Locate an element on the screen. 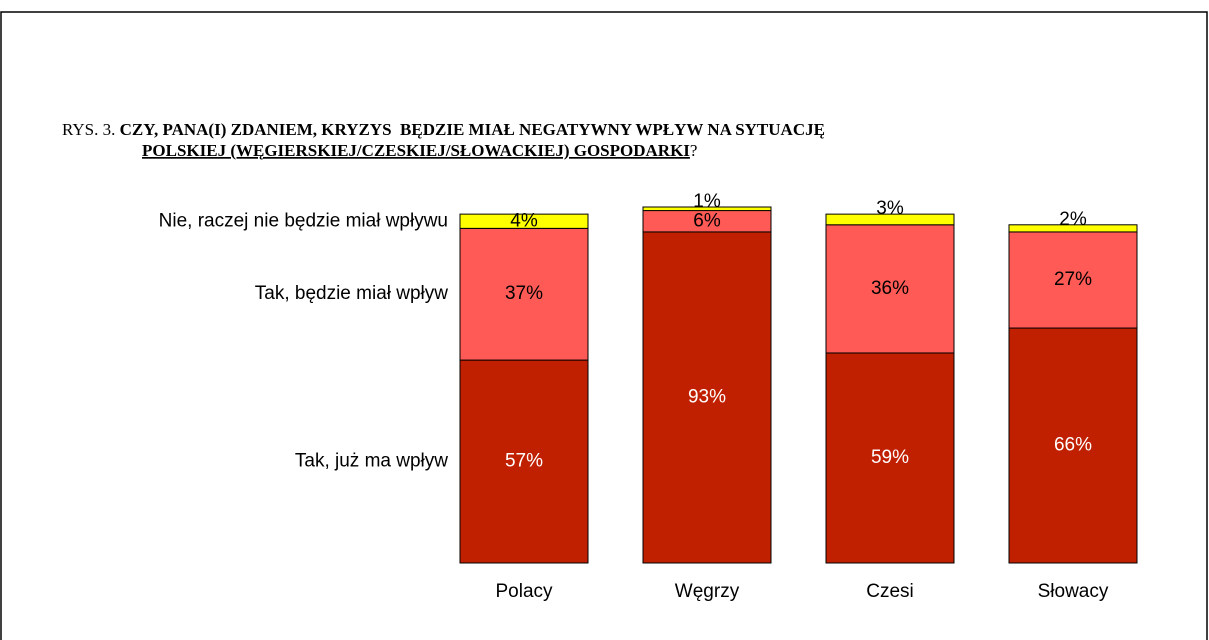 The width and height of the screenshot is (1209, 640). title-end: ? is located at coordinates (694, 150).